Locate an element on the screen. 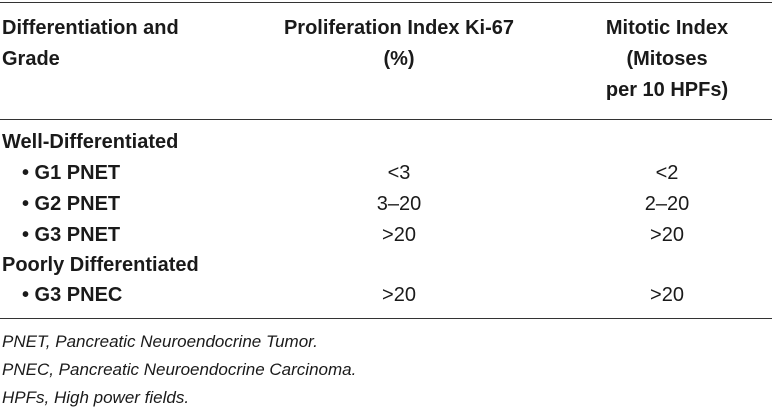 This screenshot has height=411, width=772. column-header-ki67: Proliferation Index Ki-67 (%) is located at coordinates (399, 44).